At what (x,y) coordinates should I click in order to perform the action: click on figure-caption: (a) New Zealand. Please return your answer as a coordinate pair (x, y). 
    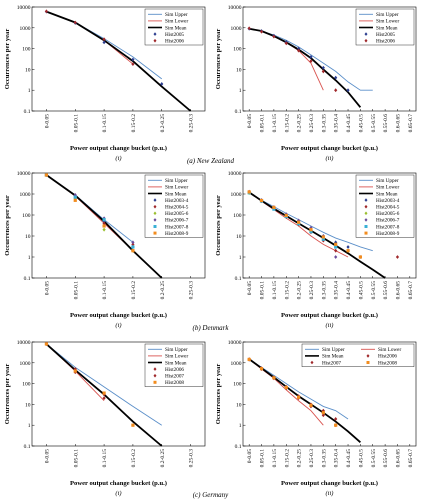
    Looking at the image, I should click on (211, 161).